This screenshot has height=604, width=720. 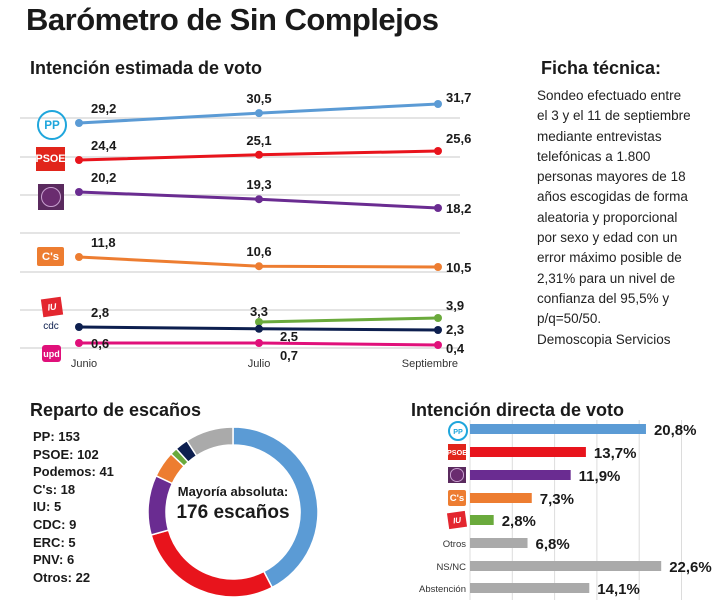 I want to click on value-label-iu: 3,9, so click(x=455, y=305).